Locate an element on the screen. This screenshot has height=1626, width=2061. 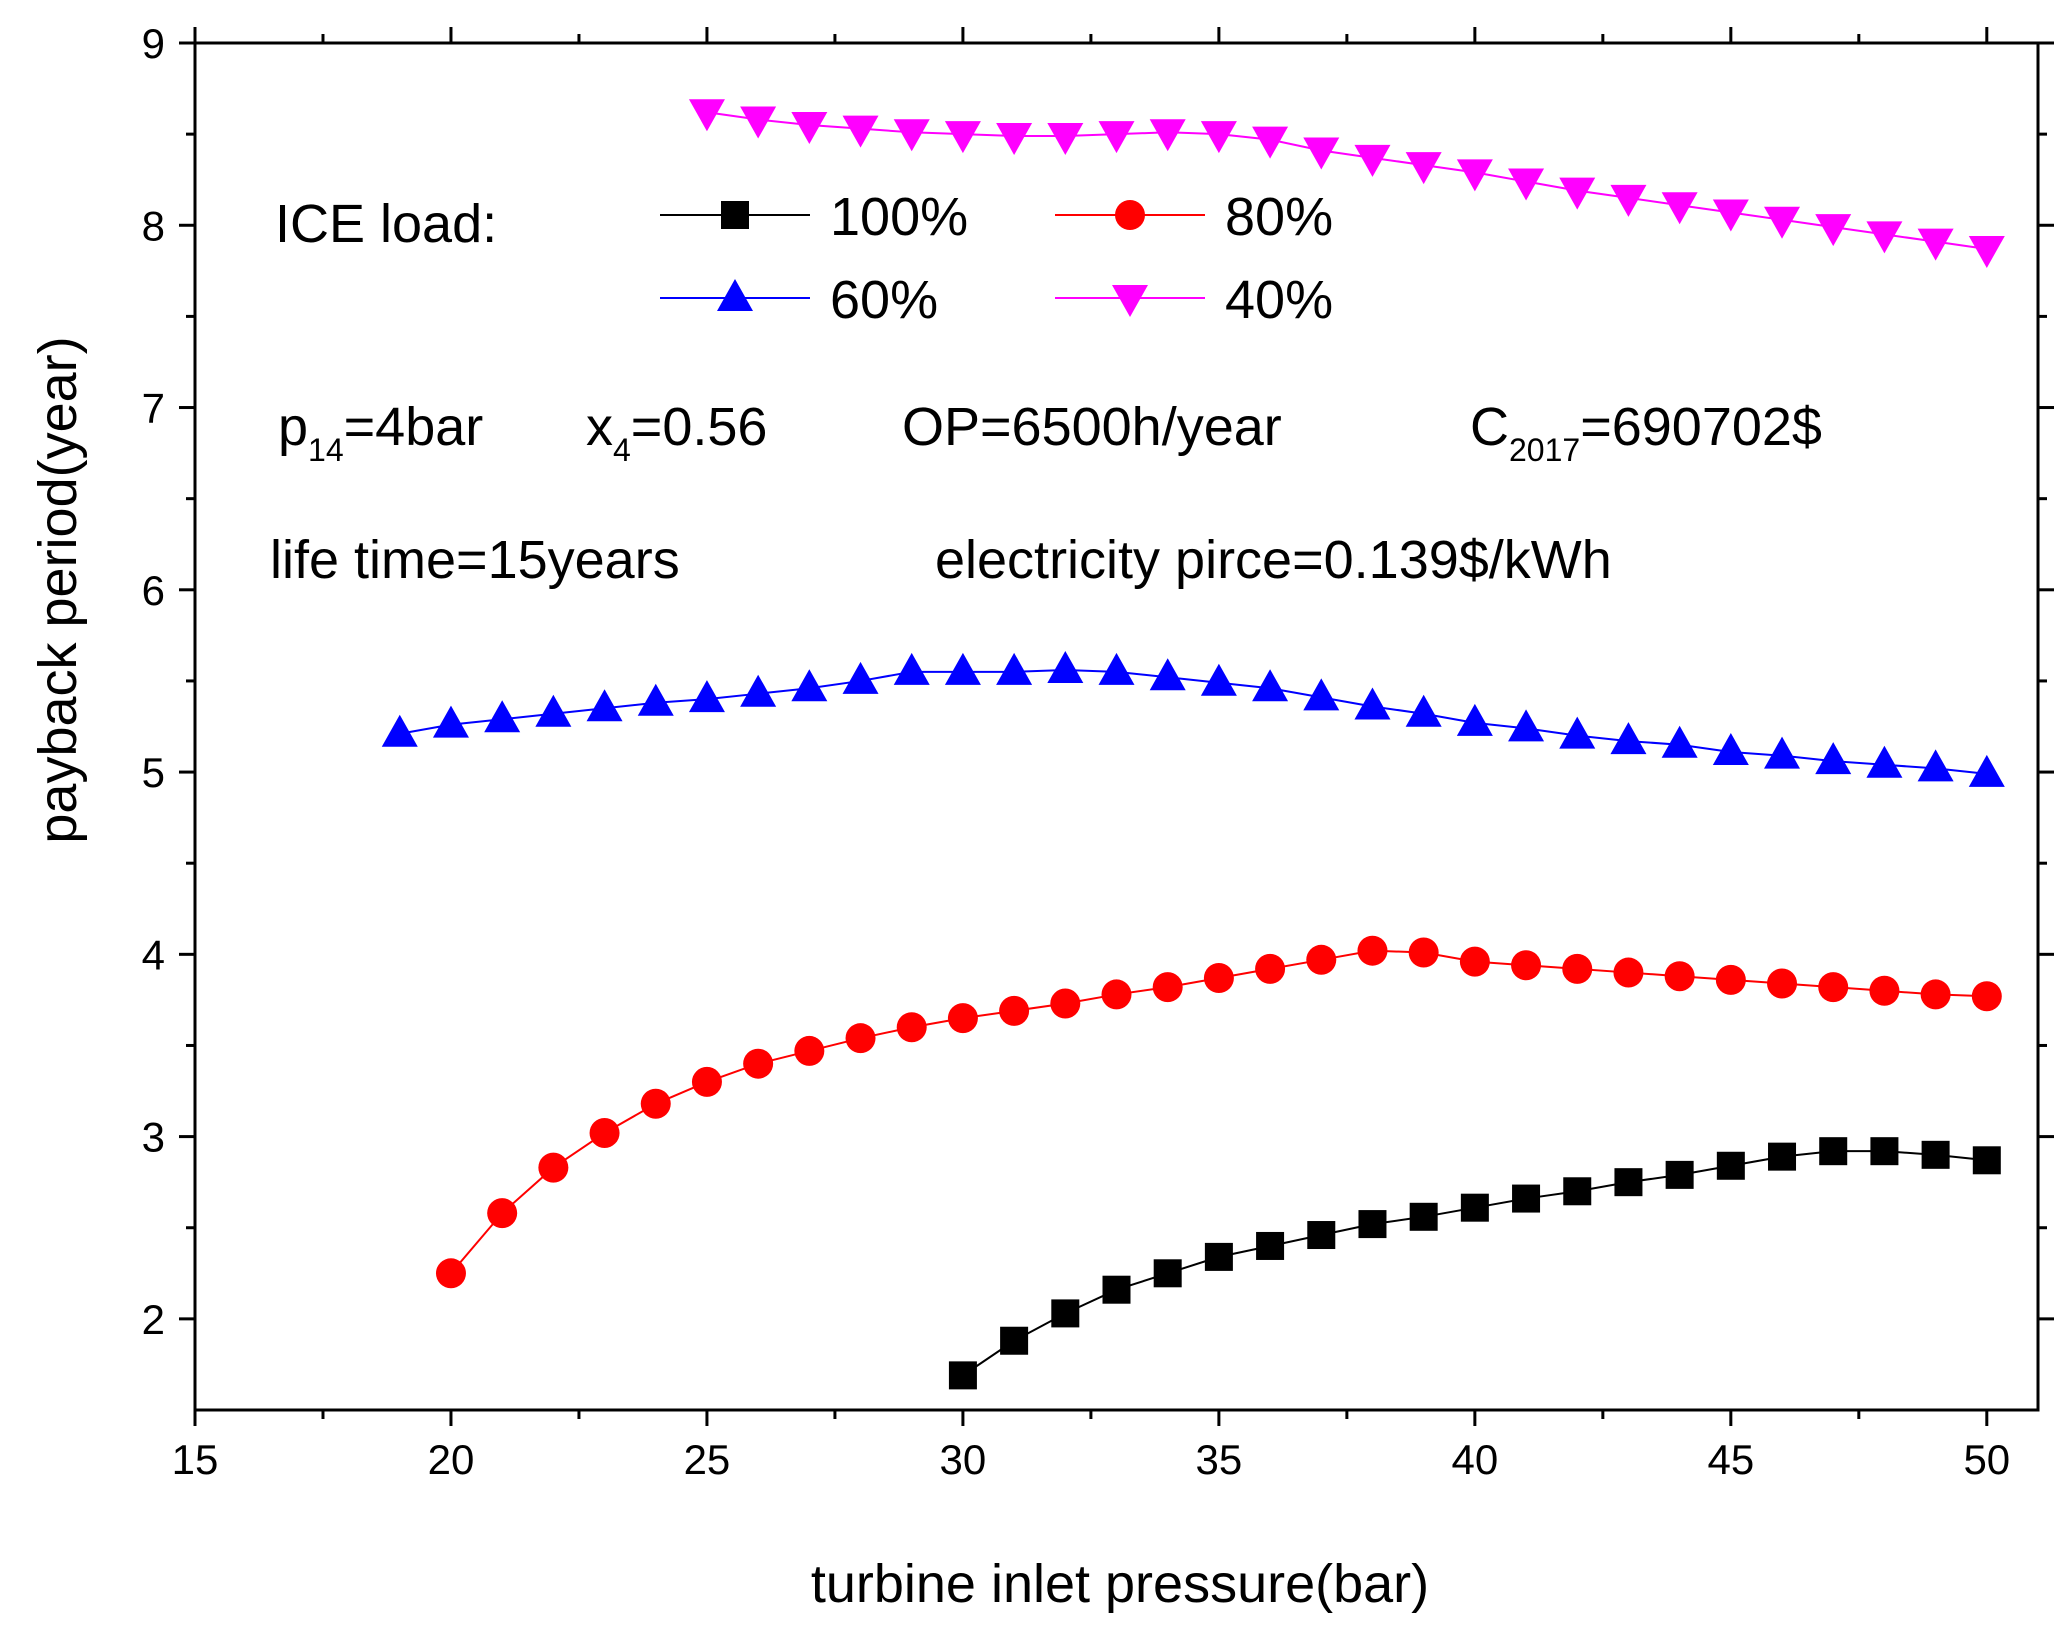
y-tick-label: 9 is located at coordinates (153, 43).